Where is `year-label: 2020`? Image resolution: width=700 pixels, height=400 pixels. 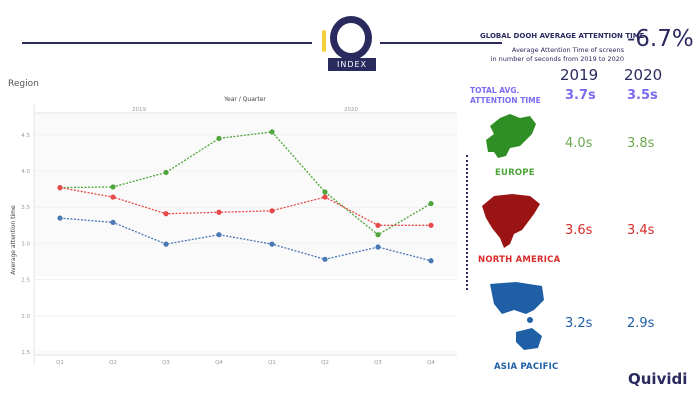
year-label: 2020 is located at coordinates (351, 110).